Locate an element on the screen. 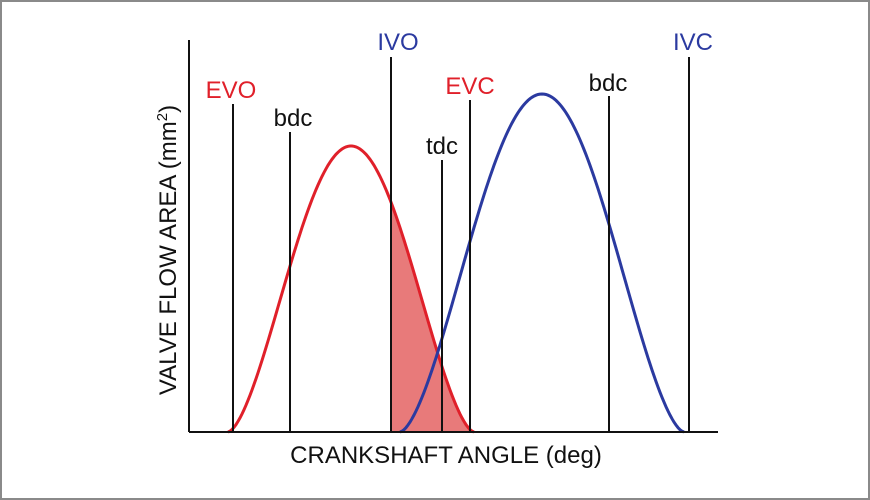 This screenshot has width=870, height=500. bdc-label-1: bdc is located at coordinates (293, 118).